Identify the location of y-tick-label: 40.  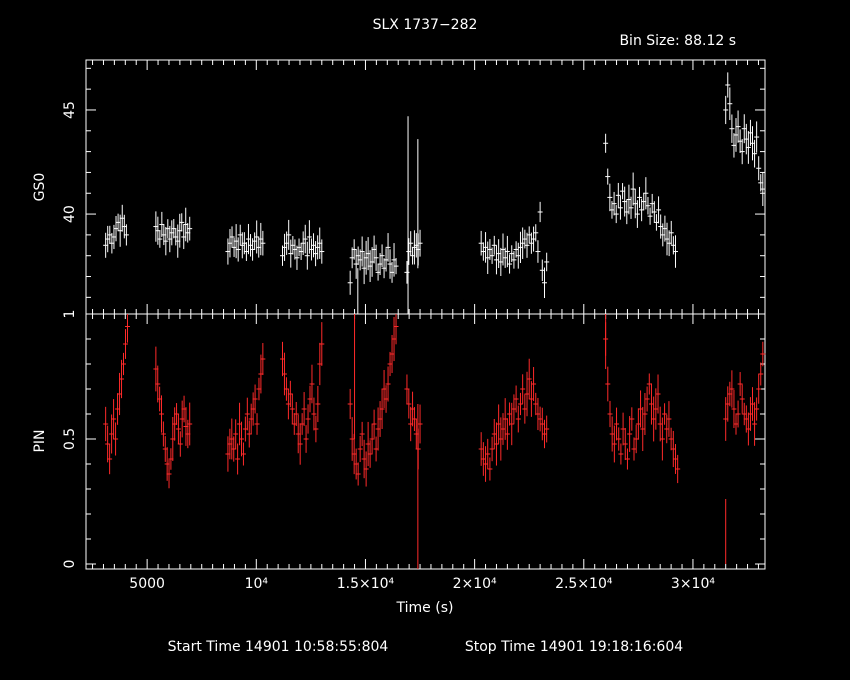
(70, 214).